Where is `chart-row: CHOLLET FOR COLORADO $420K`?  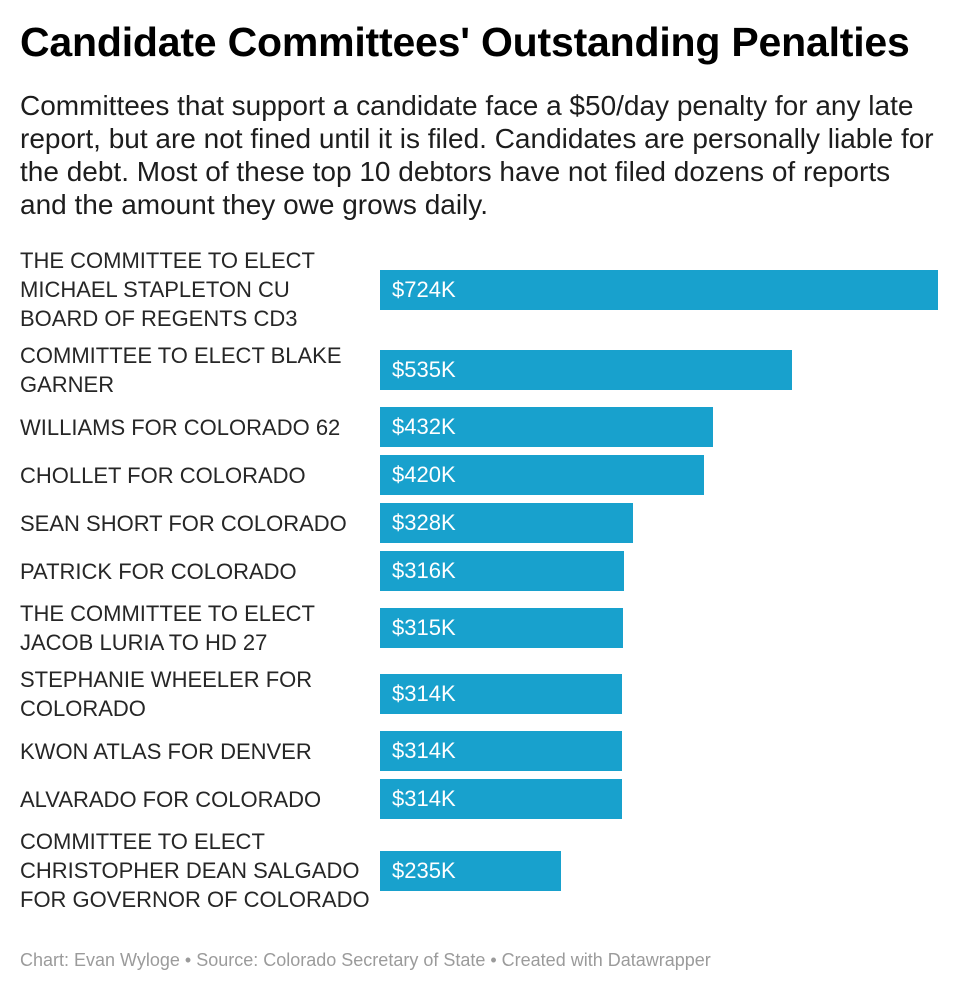 chart-row: CHOLLET FOR COLORADO $420K is located at coordinates (480, 475).